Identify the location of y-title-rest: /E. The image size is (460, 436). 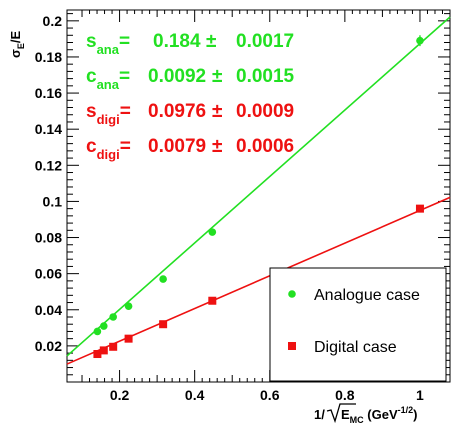
(15, 36).